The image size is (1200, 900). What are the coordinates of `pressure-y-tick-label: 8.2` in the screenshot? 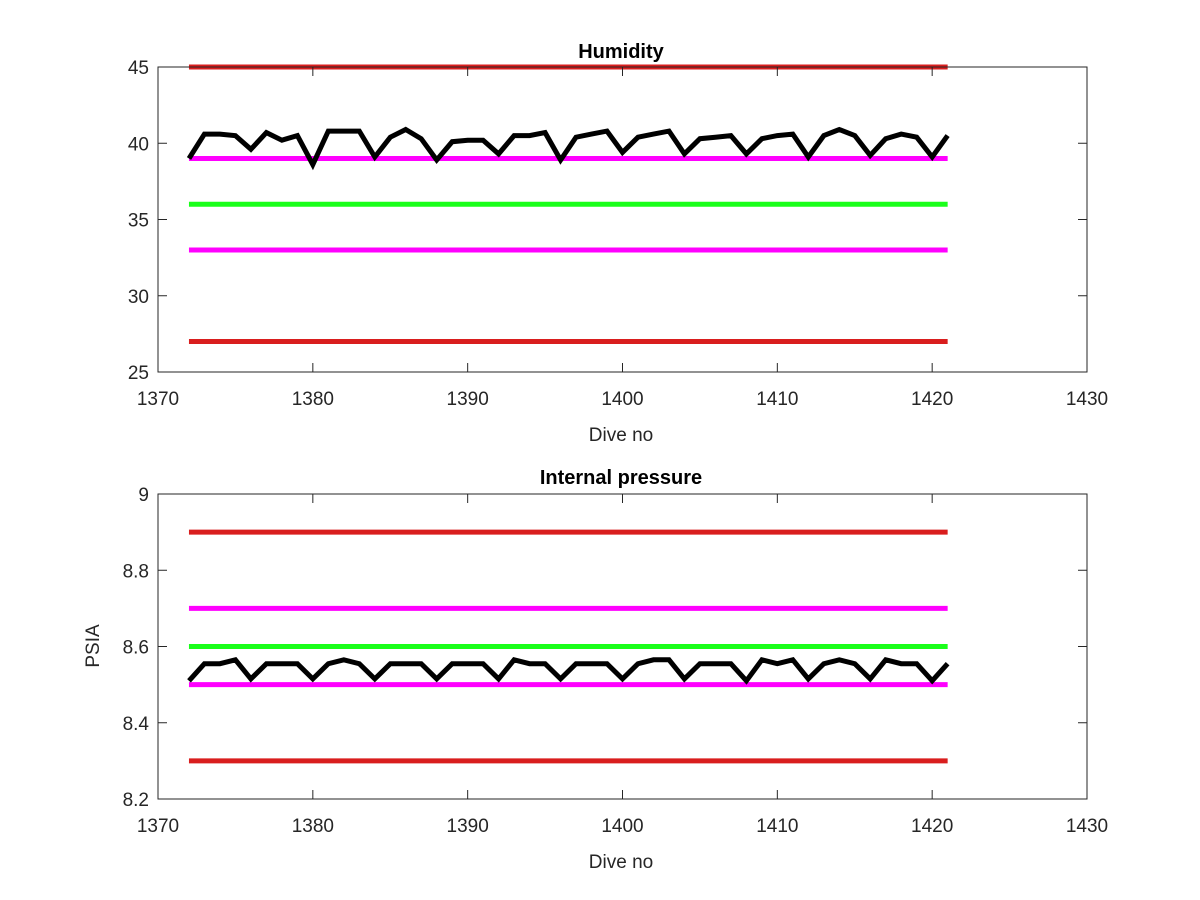 It's located at (136, 800).